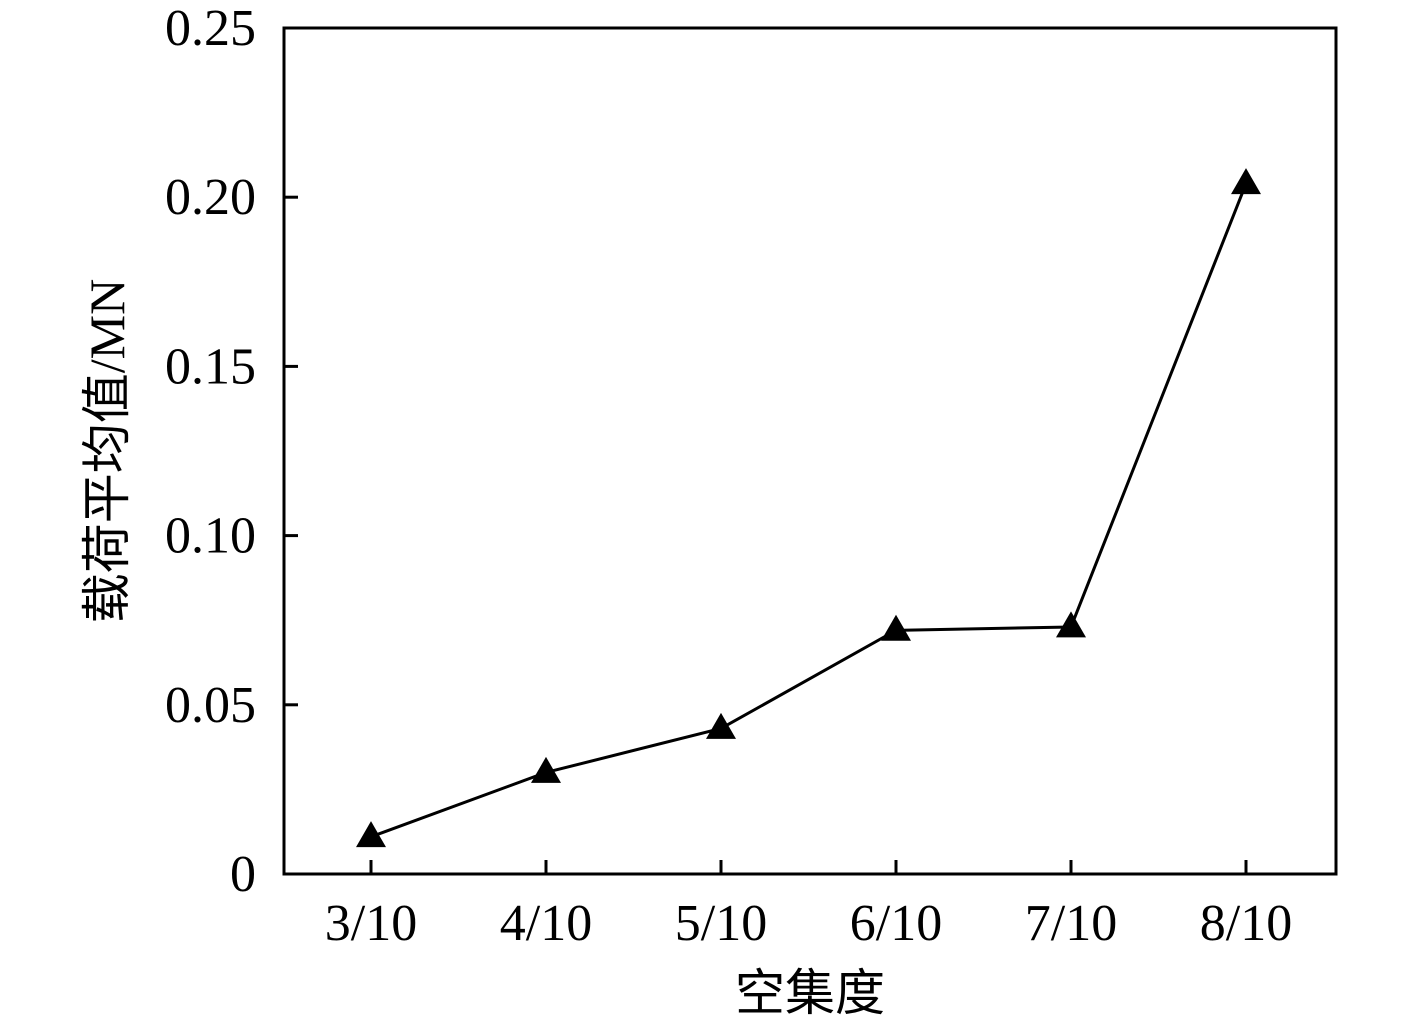 The image size is (1417, 1025). I want to click on y-tick-label: 0.15, so click(210, 366).